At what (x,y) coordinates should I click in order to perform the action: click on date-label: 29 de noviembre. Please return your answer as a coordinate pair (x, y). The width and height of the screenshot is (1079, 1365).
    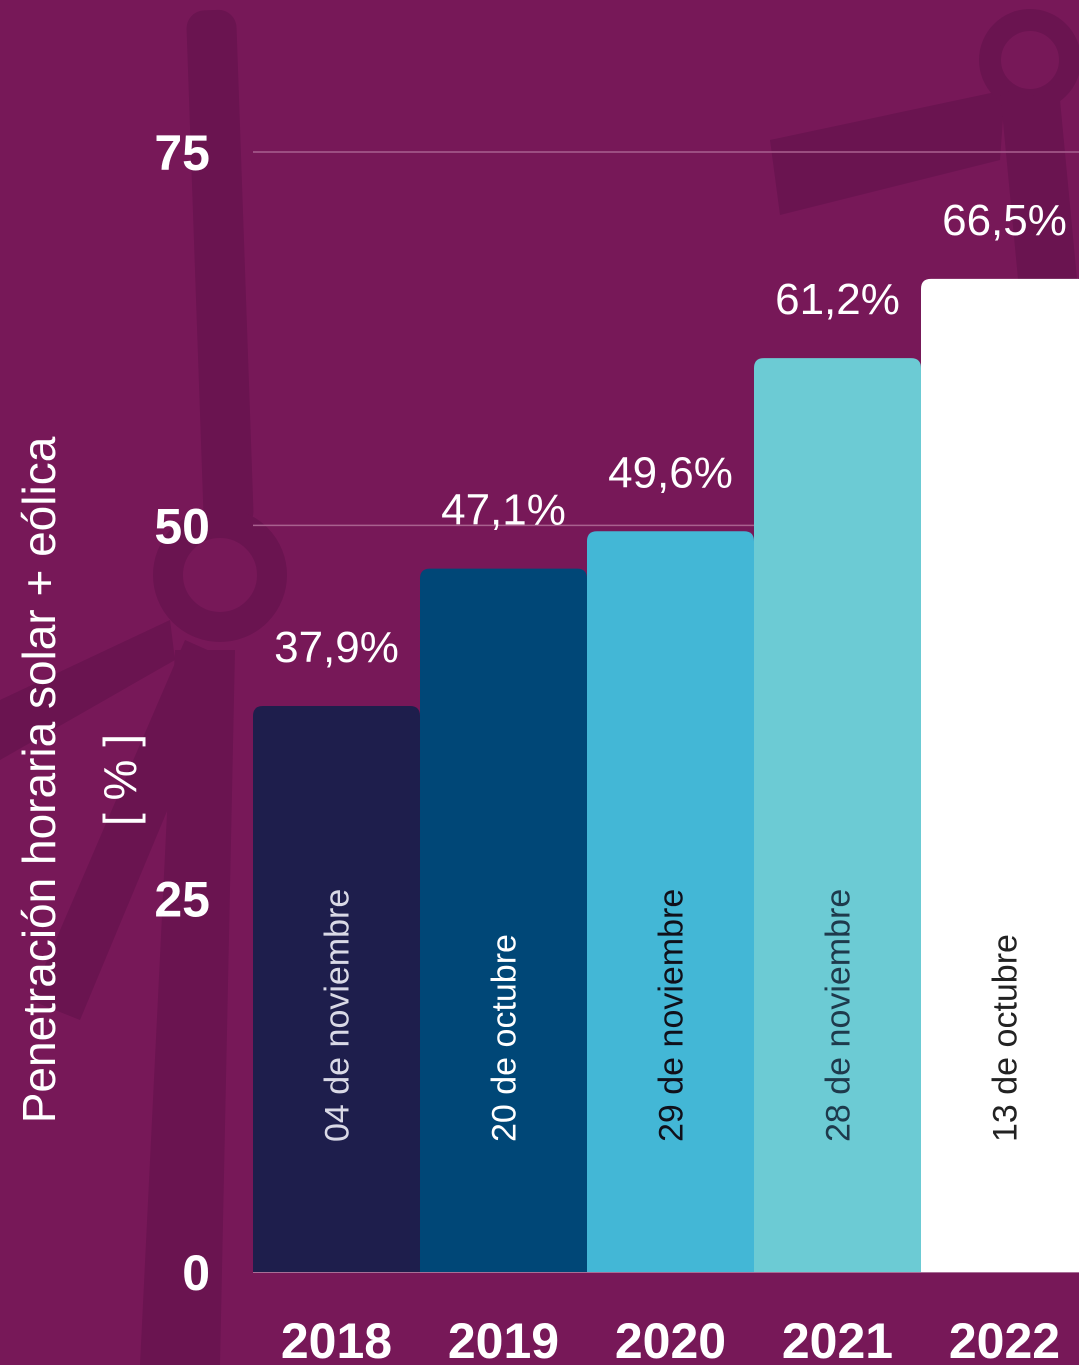
    Looking at the image, I should click on (672, 1015).